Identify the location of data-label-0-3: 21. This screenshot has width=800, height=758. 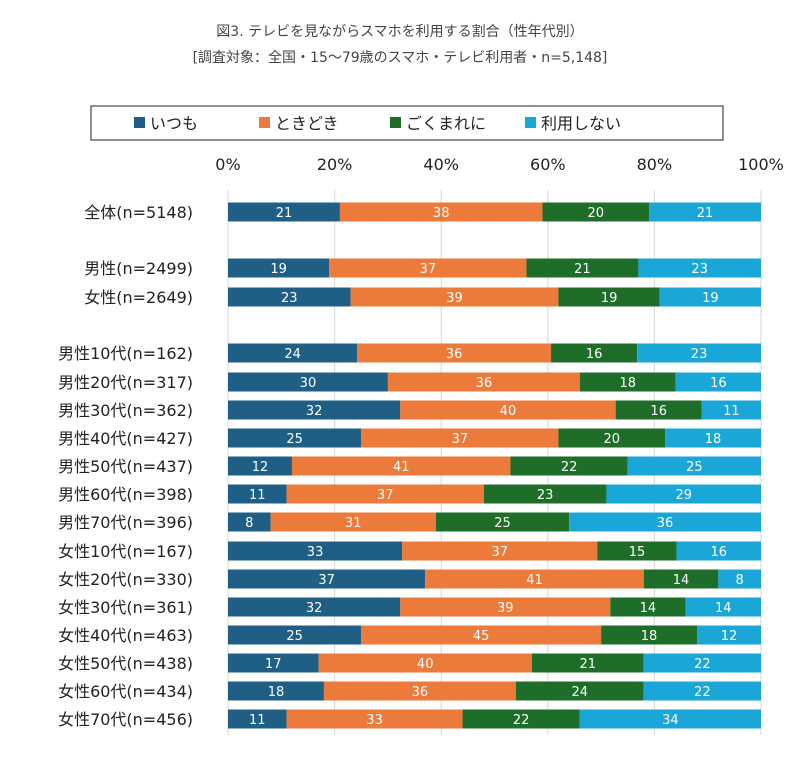
(705, 213).